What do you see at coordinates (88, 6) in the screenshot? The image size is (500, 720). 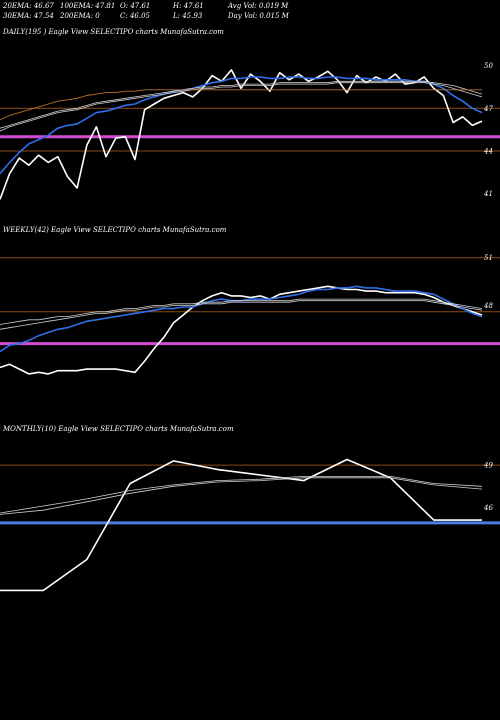 I see `header-100ema: 100EMA: 47.81` at bounding box center [88, 6].